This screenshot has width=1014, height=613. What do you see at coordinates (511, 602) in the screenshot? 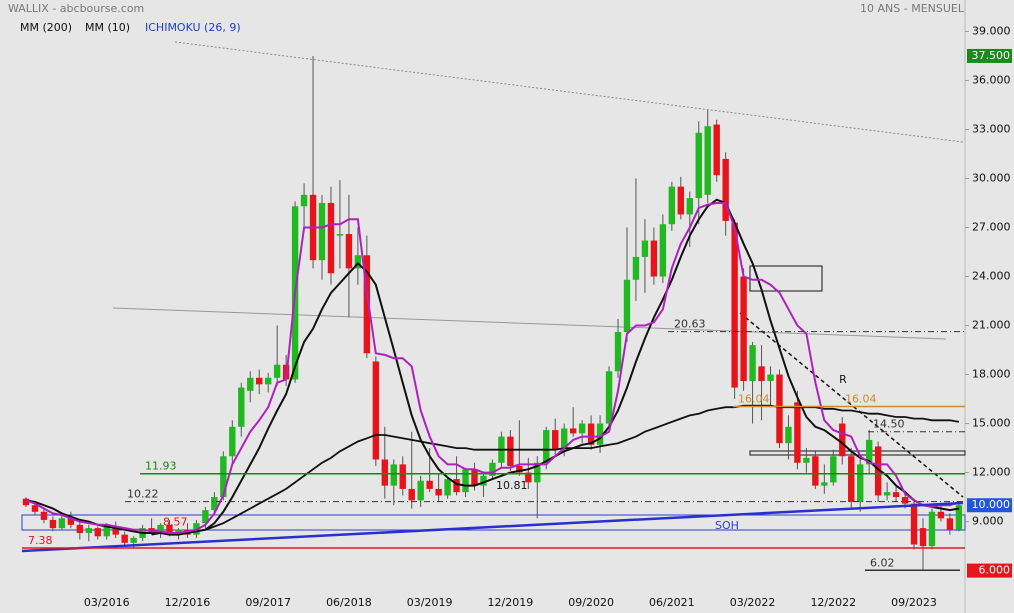
I see `x-tick-label: 12/2019` at bounding box center [511, 602].